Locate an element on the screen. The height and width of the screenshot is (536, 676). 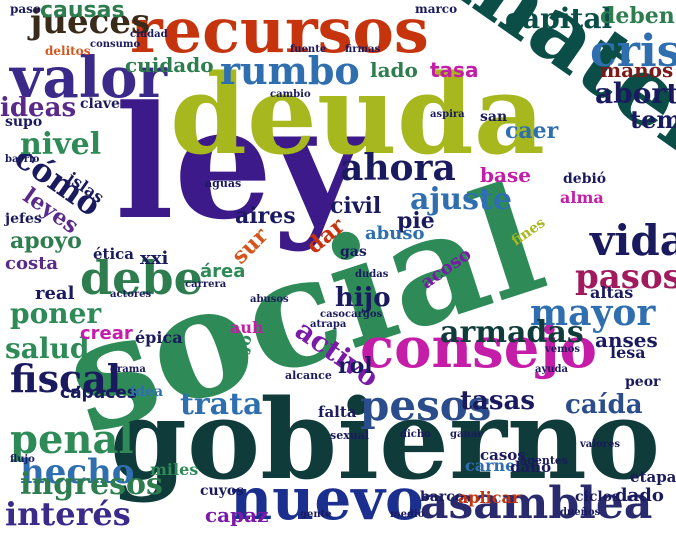
cloud-word: caída is located at coordinates (604, 405).